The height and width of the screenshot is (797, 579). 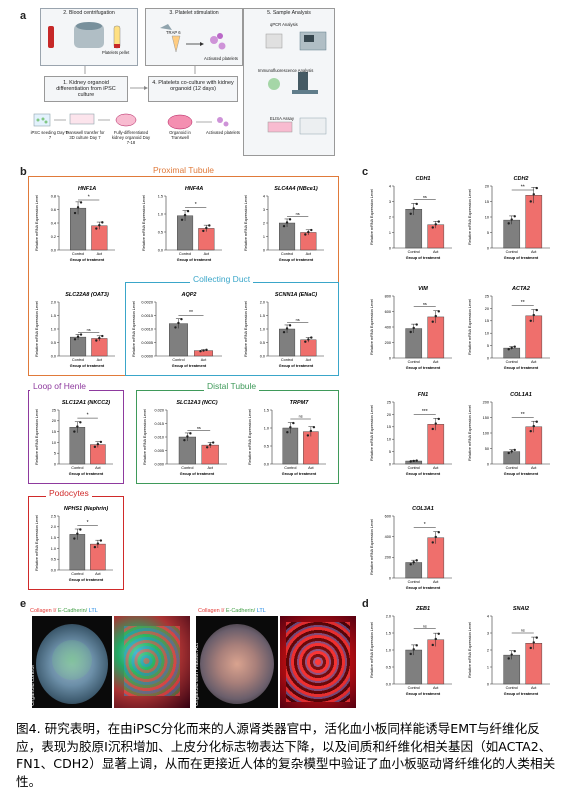 What do you see at coordinates (194, 37) in the screenshot?
I see `step-3-box: 3. Platelet stimulation` at bounding box center [194, 37].